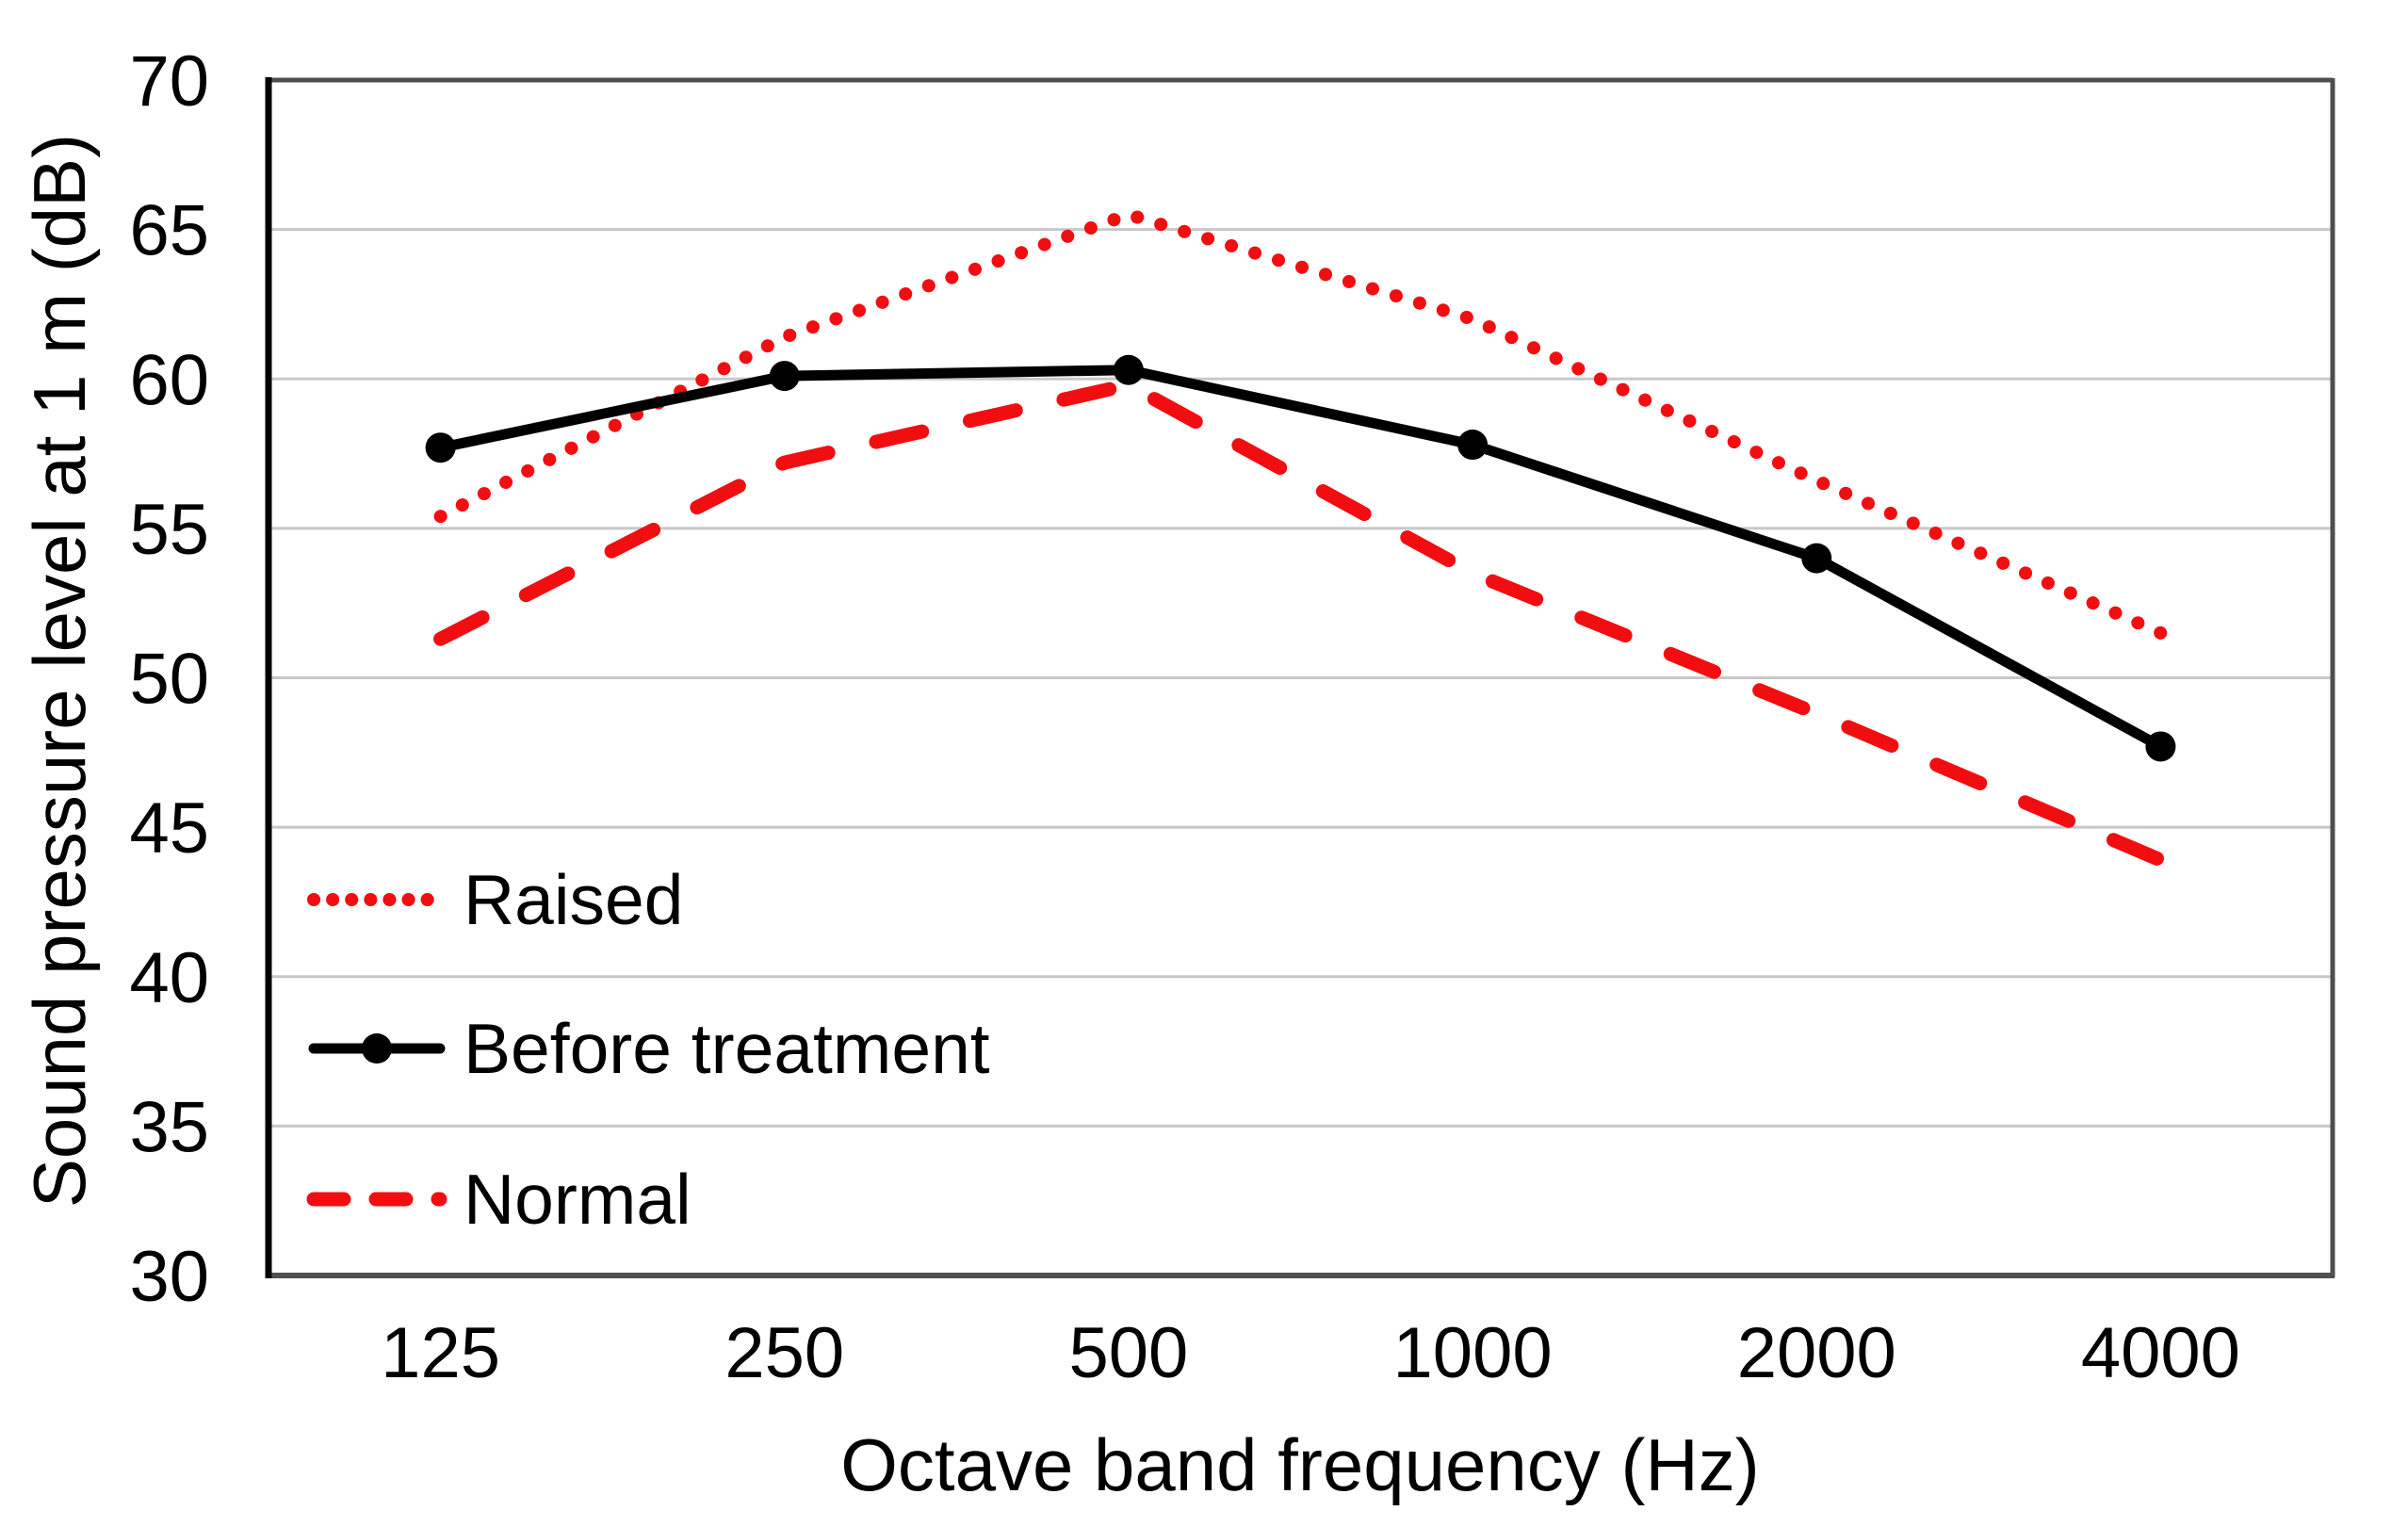 Image resolution: width=2408 pixels, height=1527 pixels. Describe the element at coordinates (1817, 558) in the screenshot. I see `data-point-before-treatment-2000` at that location.